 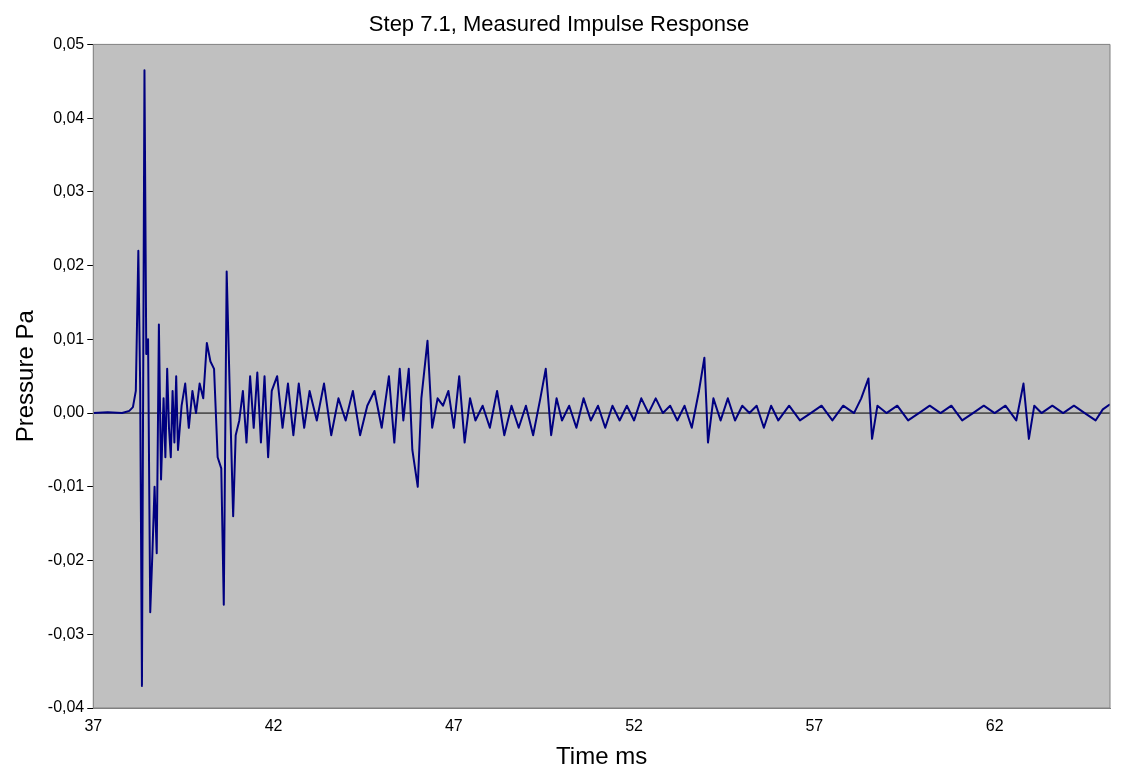 What do you see at coordinates (69, 117) in the screenshot?
I see `y-tick-label: 0,04` at bounding box center [69, 117].